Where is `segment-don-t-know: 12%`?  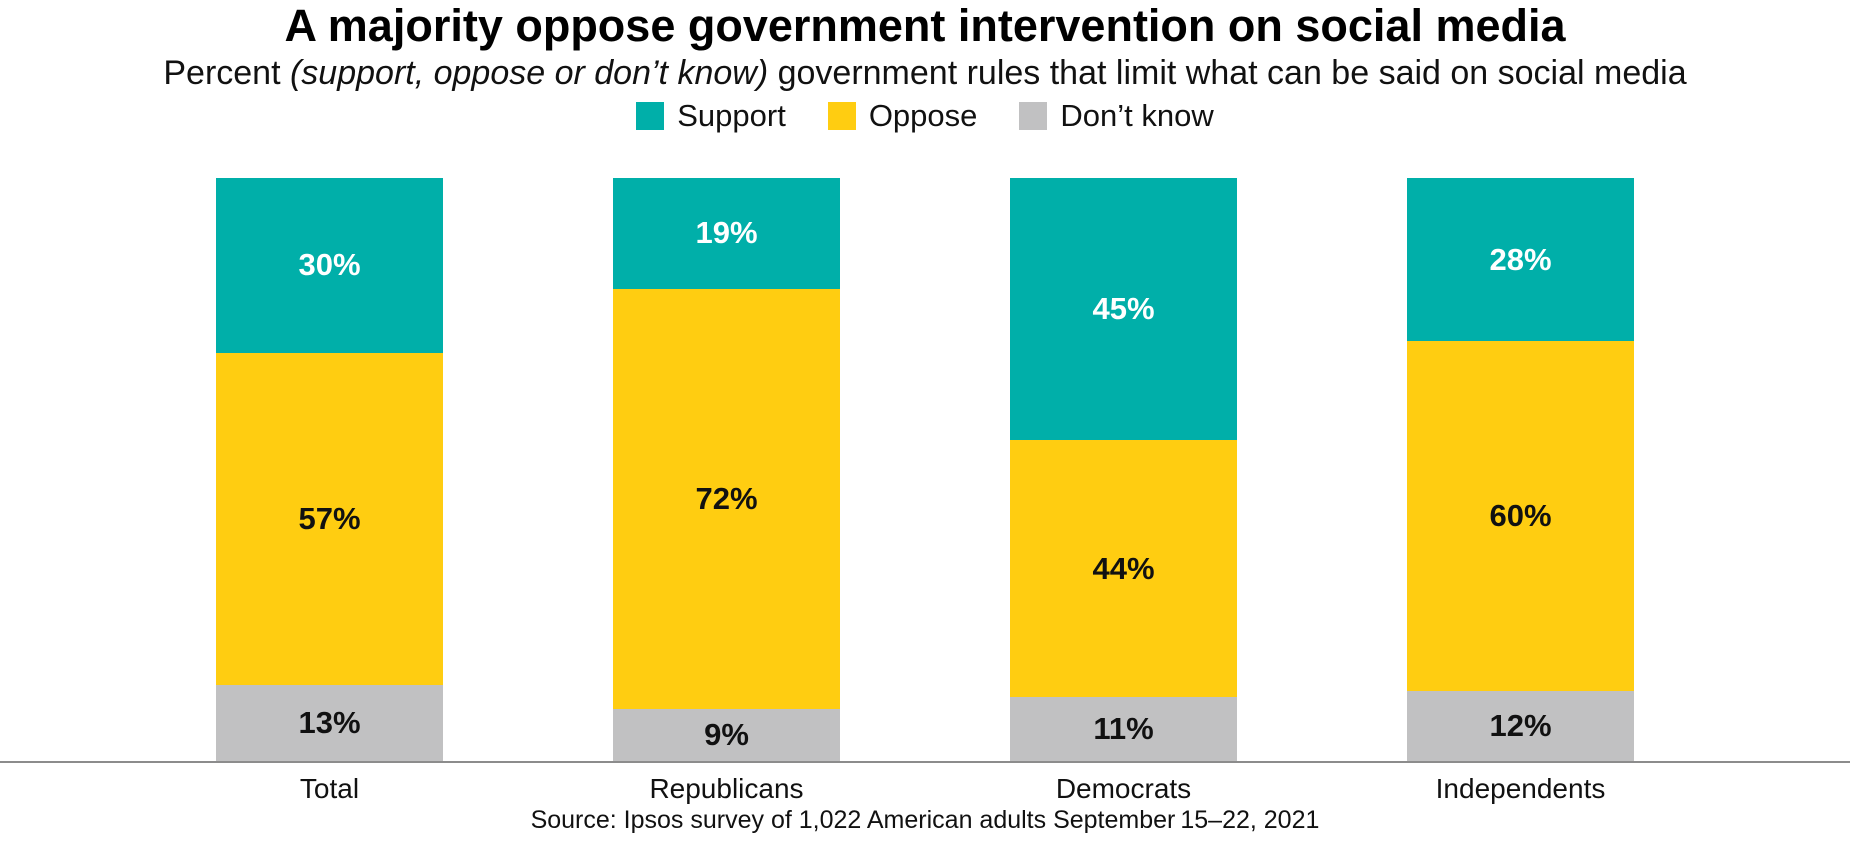 segment-don-t-know: 12% is located at coordinates (1520, 726).